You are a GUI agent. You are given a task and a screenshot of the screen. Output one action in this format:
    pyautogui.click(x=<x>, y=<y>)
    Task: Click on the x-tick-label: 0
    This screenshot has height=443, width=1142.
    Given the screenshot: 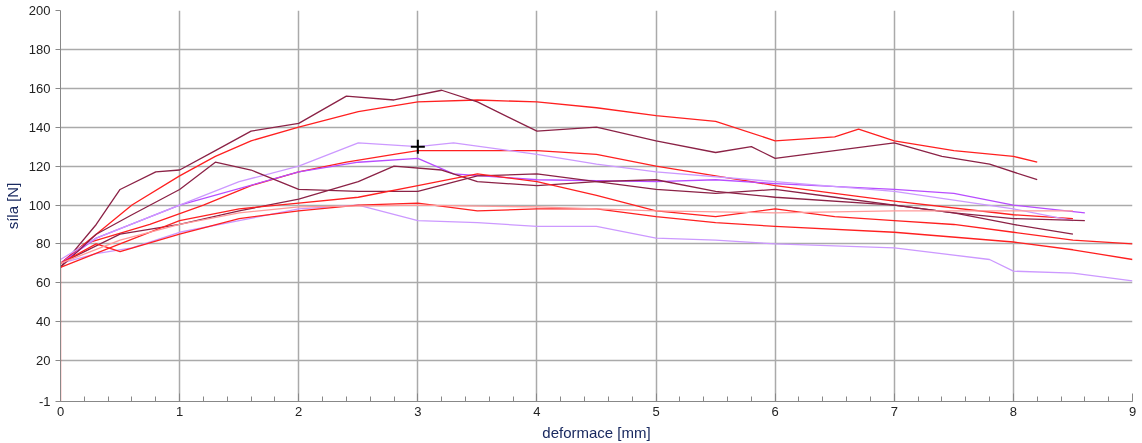 What is the action you would take?
    pyautogui.click(x=60, y=411)
    